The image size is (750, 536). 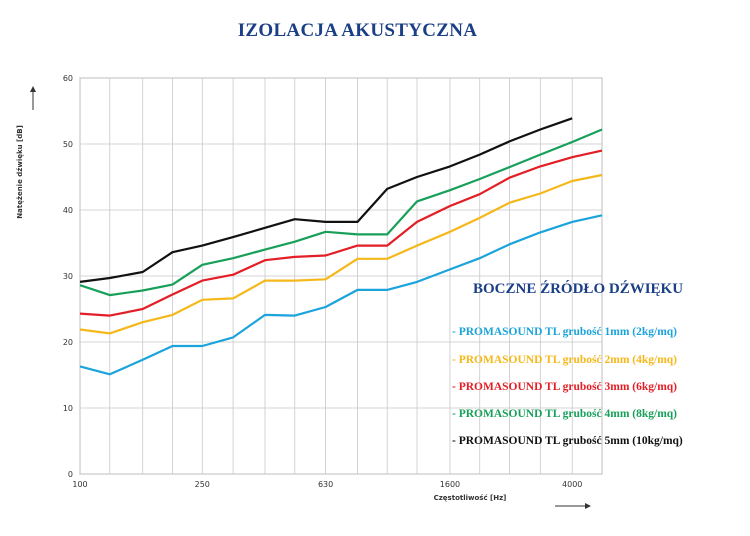 I want to click on x-axis-arrowhead, so click(x=588, y=506).